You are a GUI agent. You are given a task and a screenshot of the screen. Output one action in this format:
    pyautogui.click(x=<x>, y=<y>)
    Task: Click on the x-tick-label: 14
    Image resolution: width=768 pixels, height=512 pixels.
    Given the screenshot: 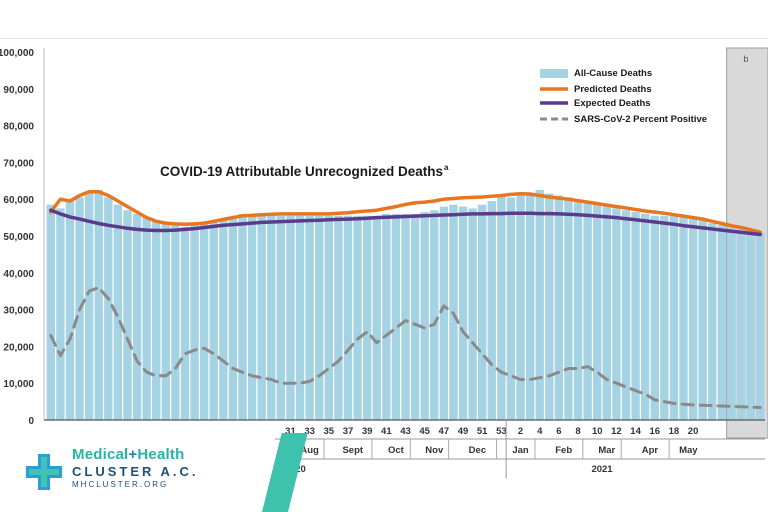 What is the action you would take?
    pyautogui.click(x=635, y=431)
    